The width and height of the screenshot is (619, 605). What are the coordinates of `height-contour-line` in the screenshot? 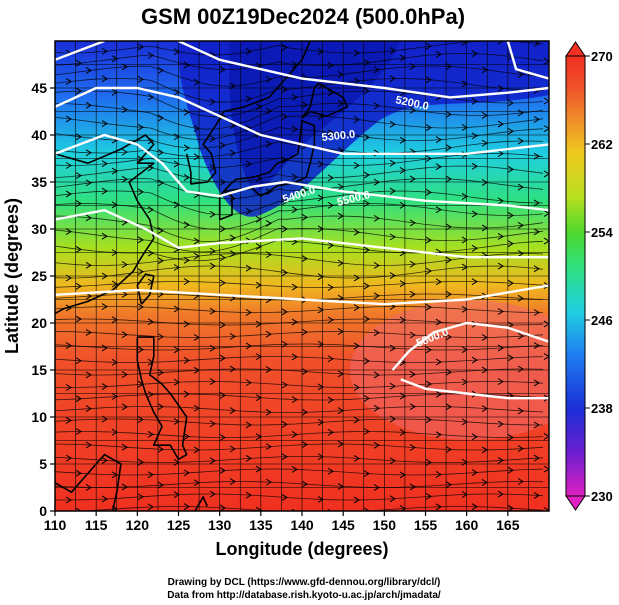 It's located at (363, 70).